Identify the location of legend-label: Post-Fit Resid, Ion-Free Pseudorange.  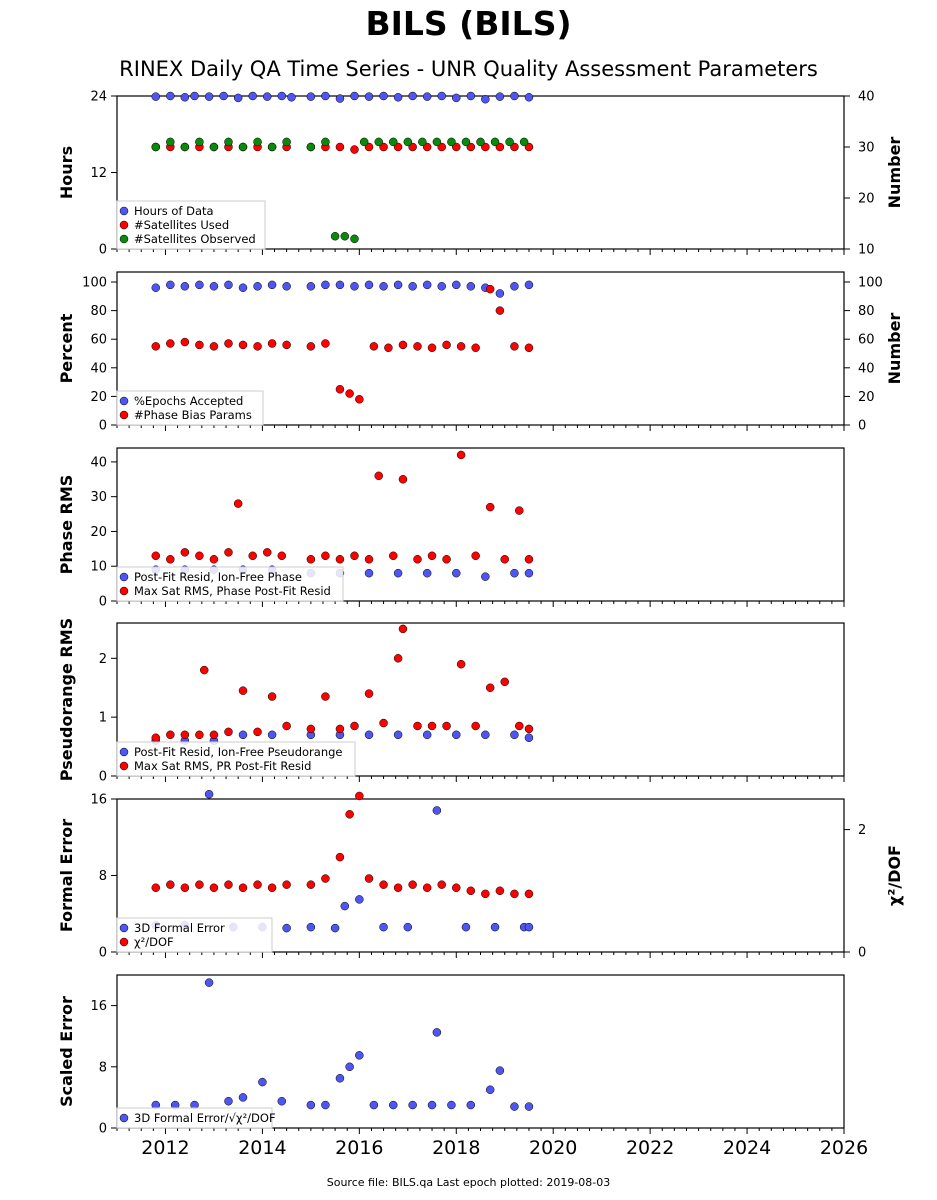
(238, 752).